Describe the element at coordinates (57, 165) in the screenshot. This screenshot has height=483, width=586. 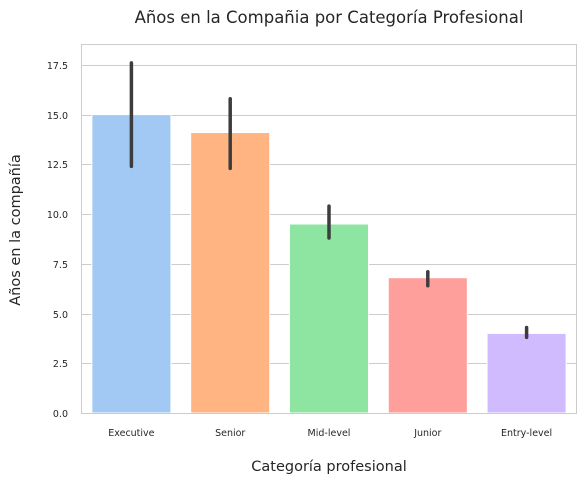
I see `y-tick-label: 12.5` at that location.